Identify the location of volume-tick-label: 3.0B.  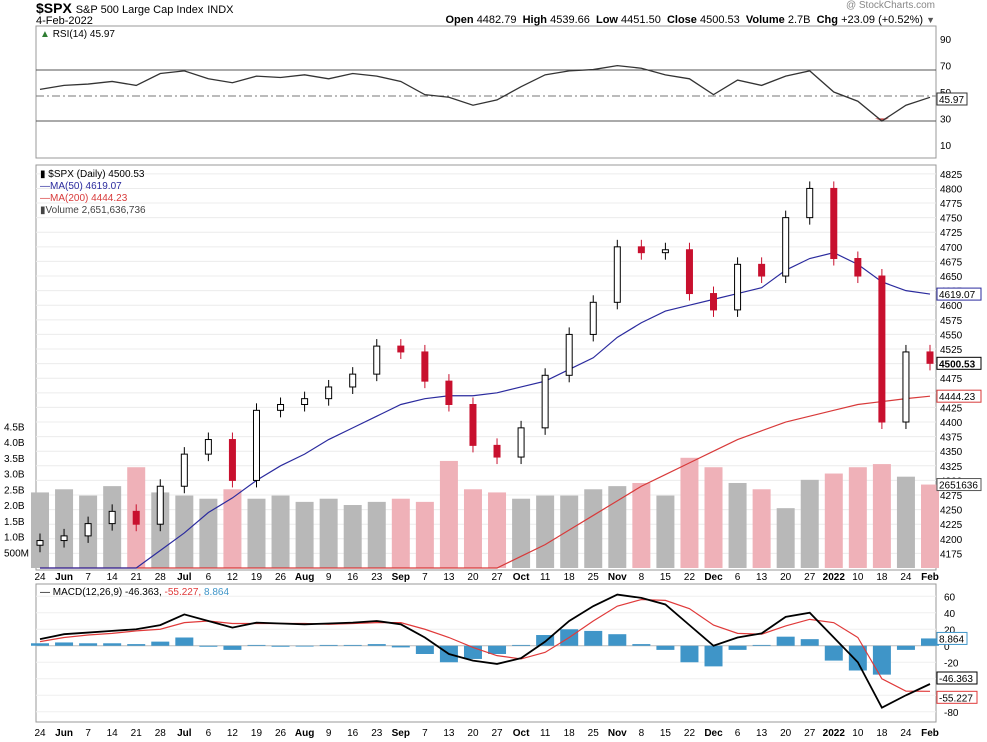
(14, 475).